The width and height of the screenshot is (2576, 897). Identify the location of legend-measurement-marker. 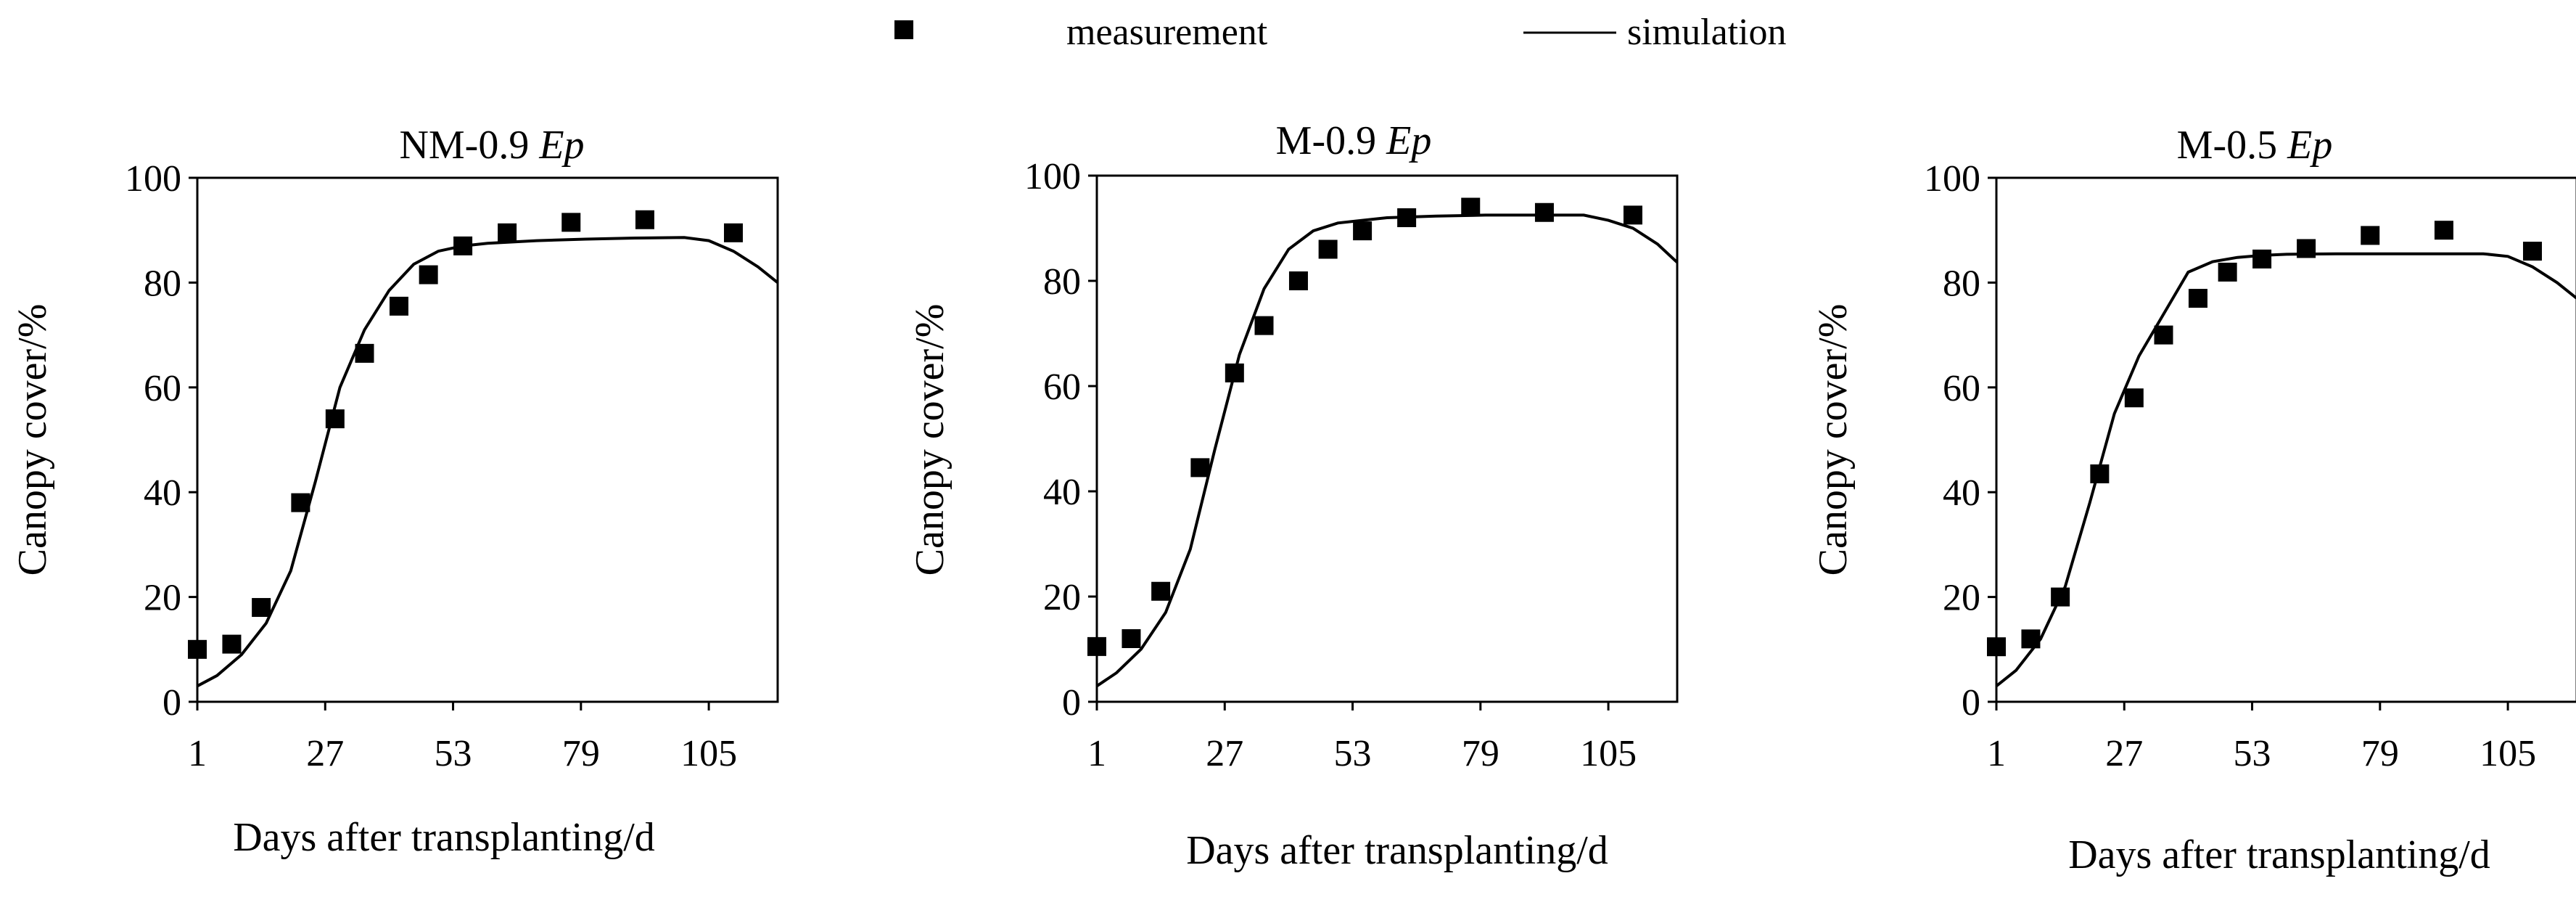
(903, 29).